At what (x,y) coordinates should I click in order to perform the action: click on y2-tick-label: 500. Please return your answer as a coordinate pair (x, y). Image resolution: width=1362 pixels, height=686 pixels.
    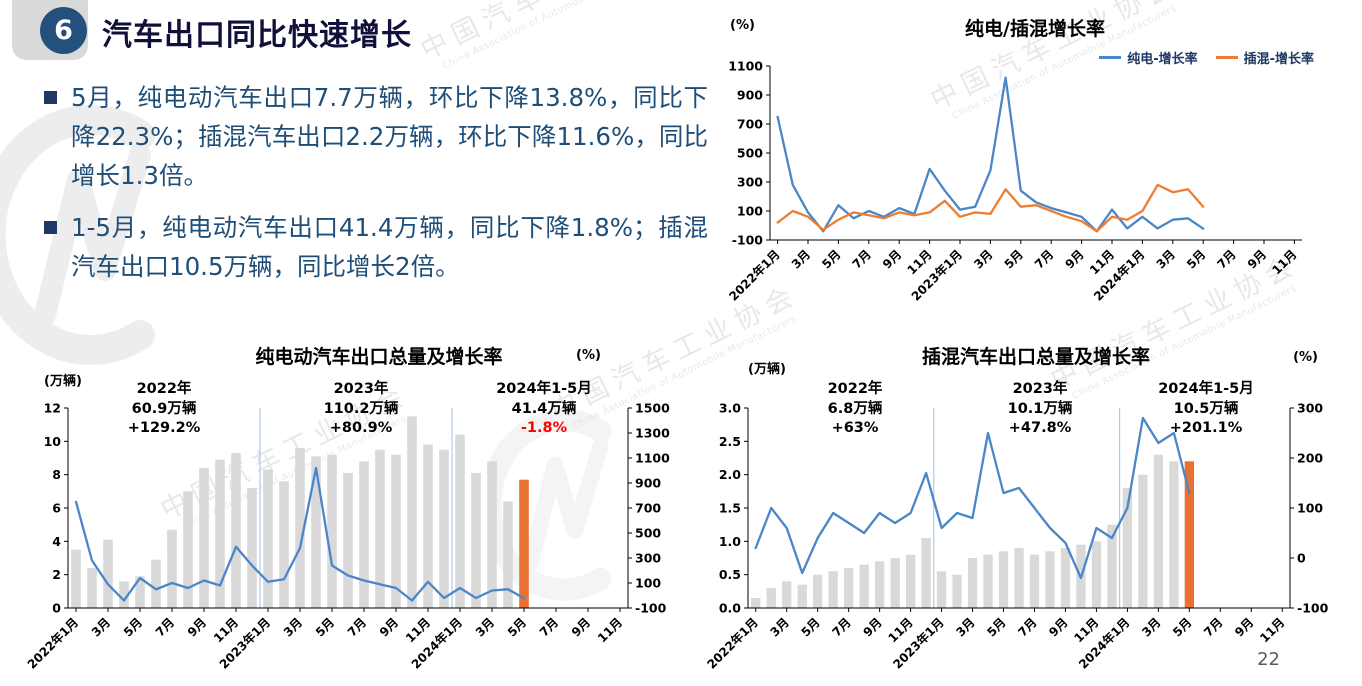
    Looking at the image, I should click on (648, 533).